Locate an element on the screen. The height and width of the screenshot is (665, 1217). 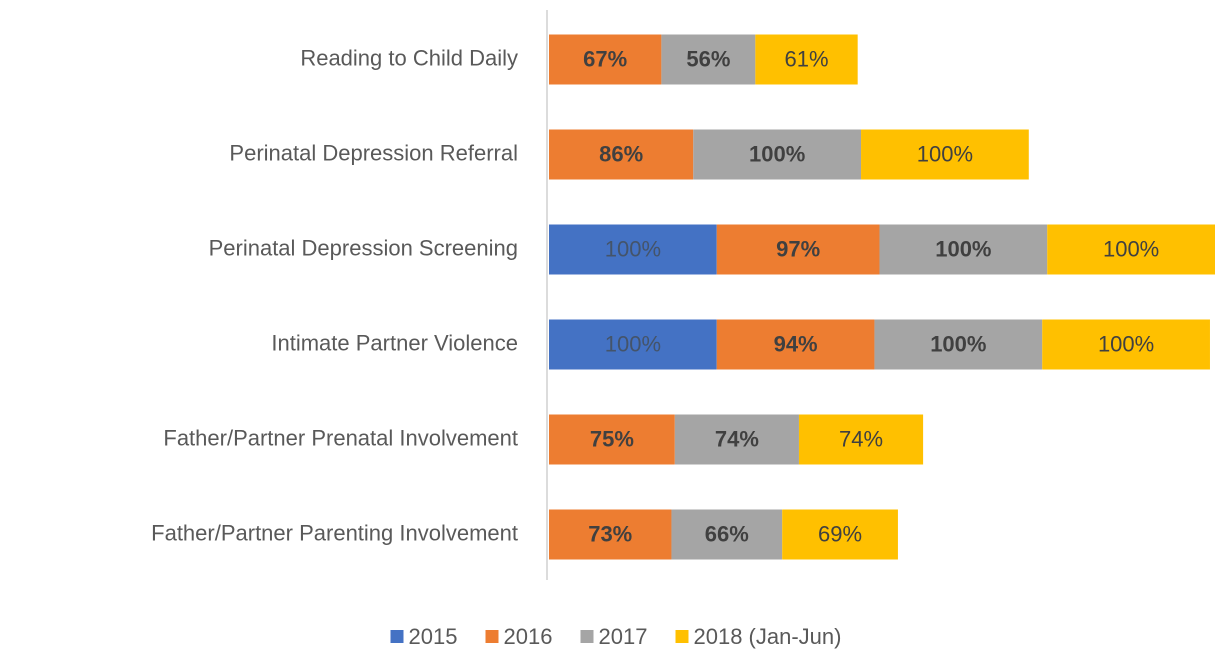
value-label: 56% is located at coordinates (708, 58).